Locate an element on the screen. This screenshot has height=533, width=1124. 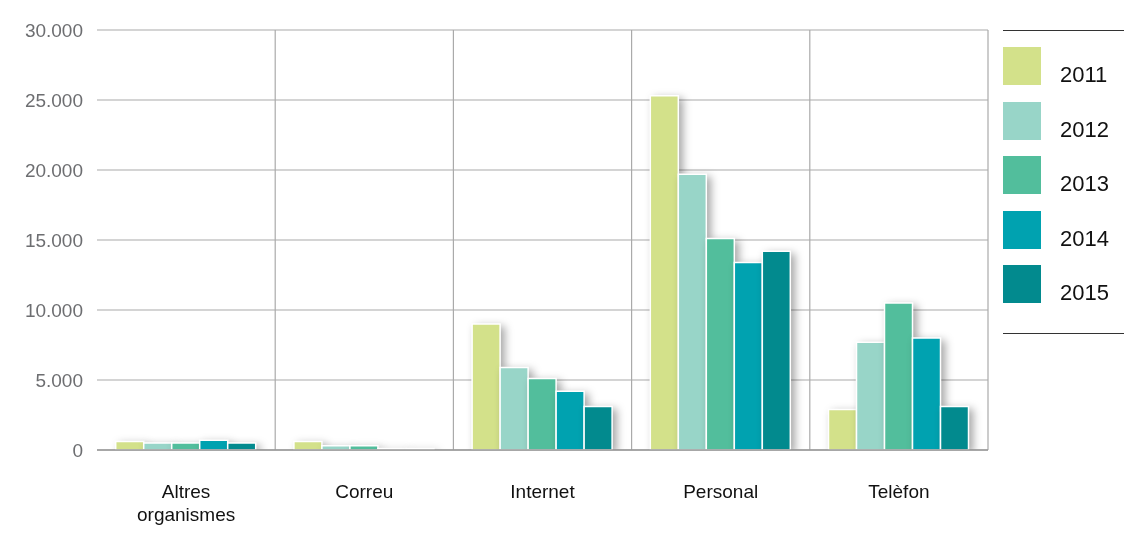
x-tick-label: Personal is located at coordinates (721, 491).